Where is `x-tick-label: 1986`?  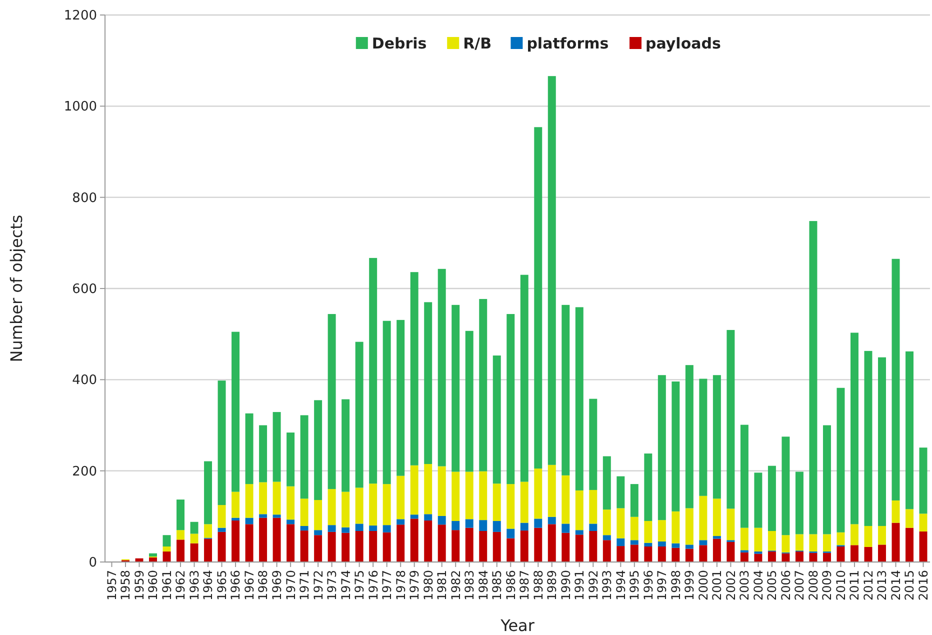
x-tick-label: 1986 is located at coordinates (511, 585).